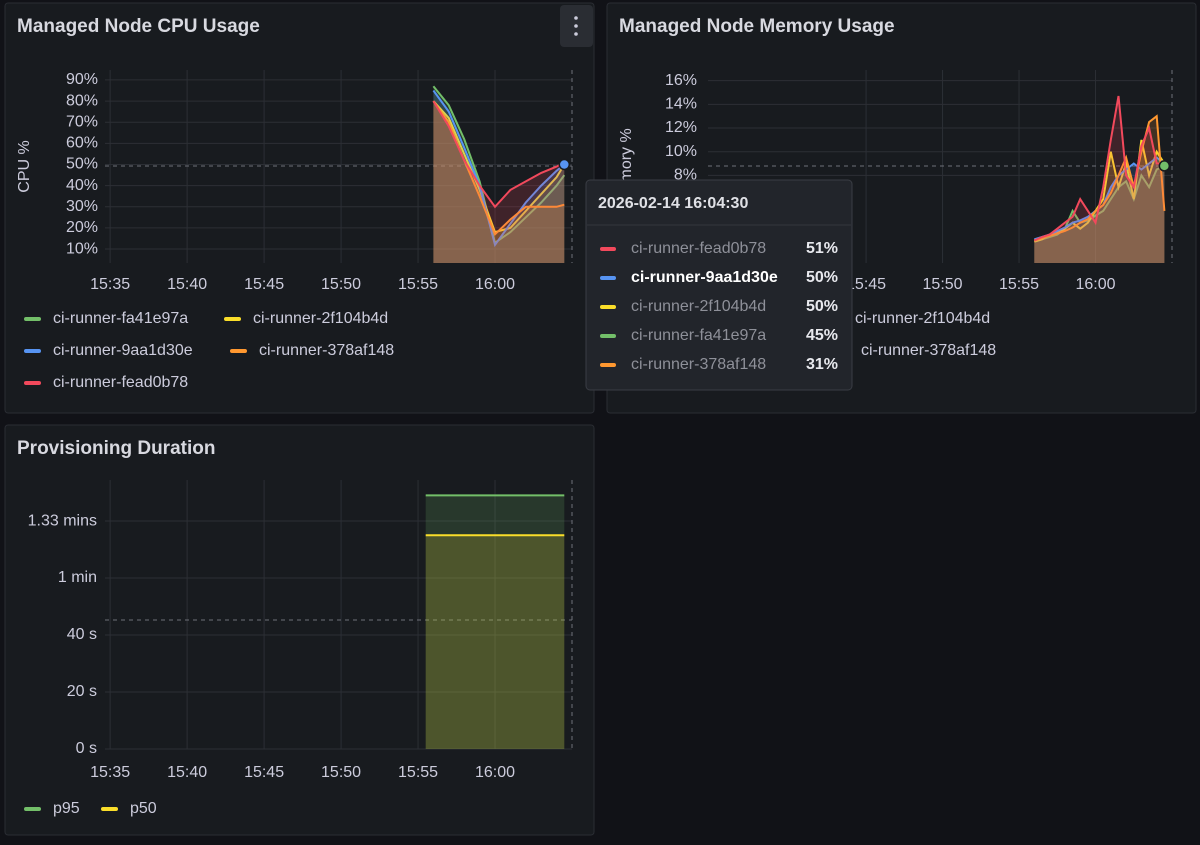  What do you see at coordinates (120, 382) in the screenshot?
I see `legend-label: ci-runner-fead0b78` at bounding box center [120, 382].